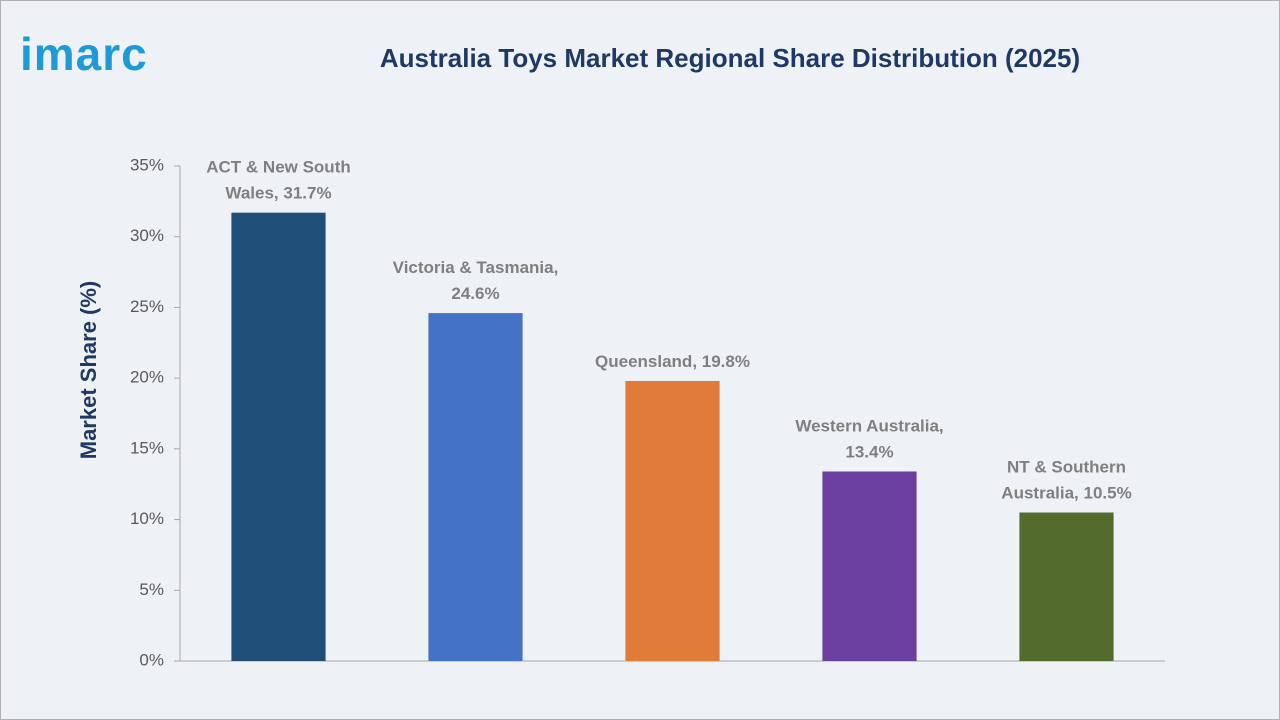  What do you see at coordinates (278, 180) in the screenshot?
I see `data-label: ACT & New South Wales, 31.7%` at bounding box center [278, 180].